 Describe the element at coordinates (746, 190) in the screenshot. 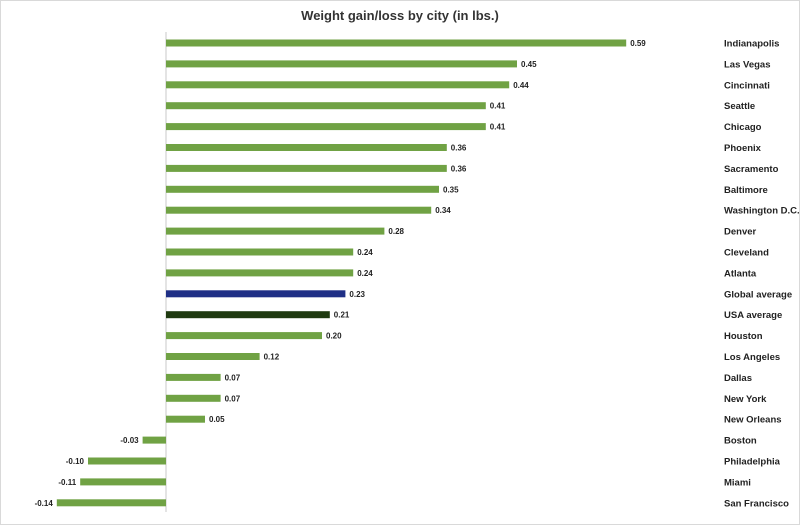

I see `category-label: Baltimore` at that location.